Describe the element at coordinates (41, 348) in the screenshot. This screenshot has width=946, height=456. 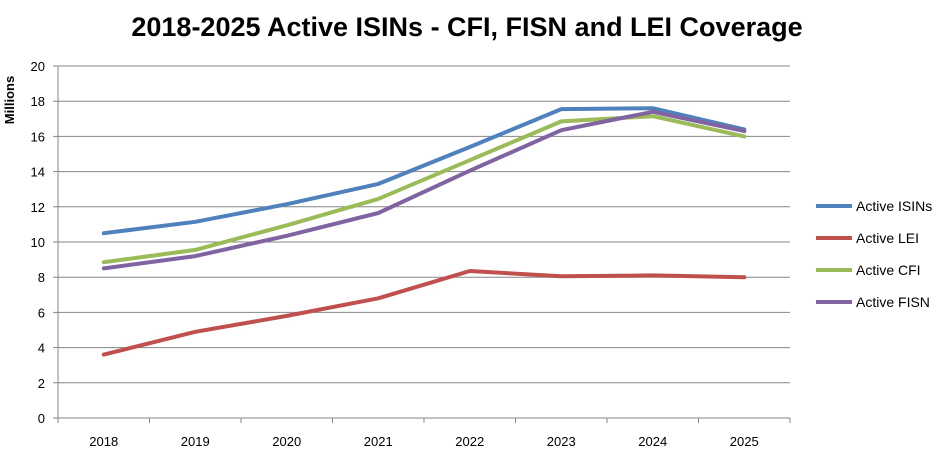
I see `y-tick-label: 4` at that location.